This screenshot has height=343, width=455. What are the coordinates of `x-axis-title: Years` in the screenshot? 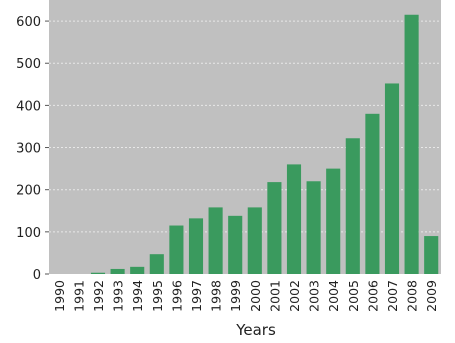 It's located at (255, 330).